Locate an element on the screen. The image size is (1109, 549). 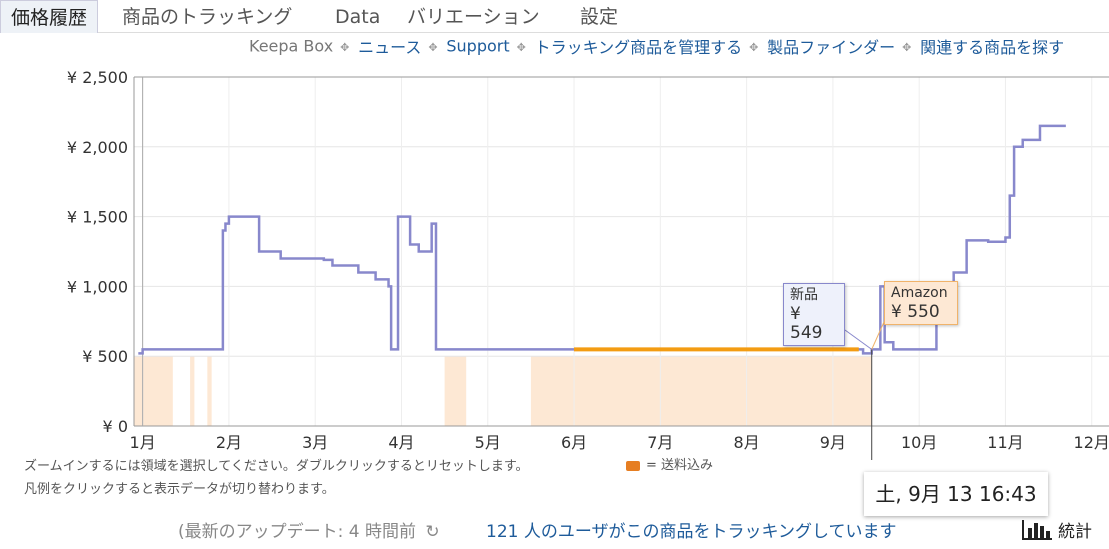
x-tick-label: 7月 is located at coordinates (660, 442).